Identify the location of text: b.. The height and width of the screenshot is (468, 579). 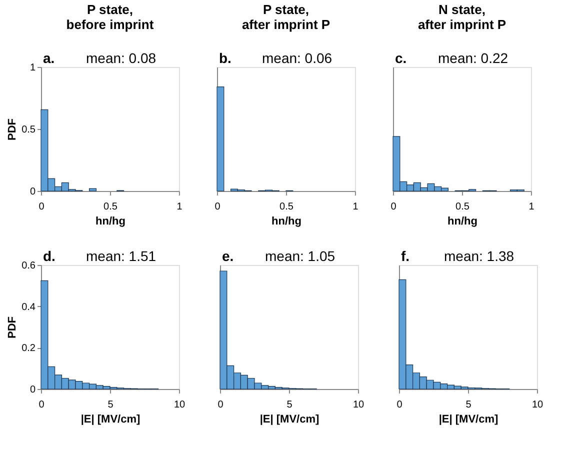
(225, 58).